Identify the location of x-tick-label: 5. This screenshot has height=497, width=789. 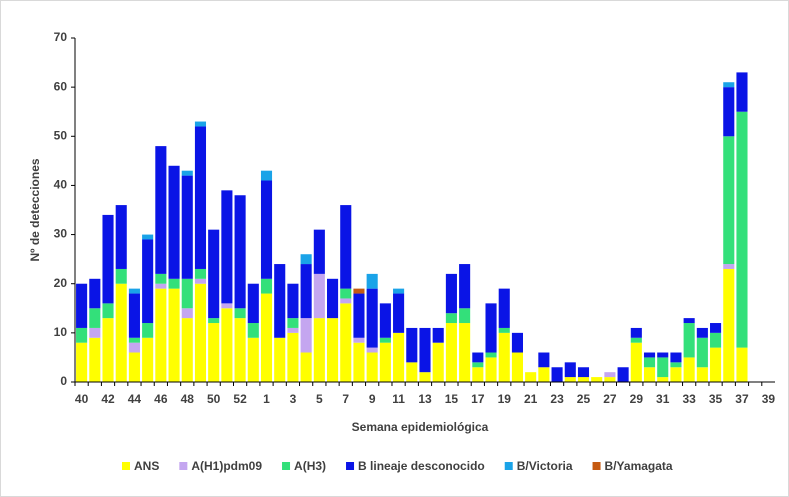
(319, 399).